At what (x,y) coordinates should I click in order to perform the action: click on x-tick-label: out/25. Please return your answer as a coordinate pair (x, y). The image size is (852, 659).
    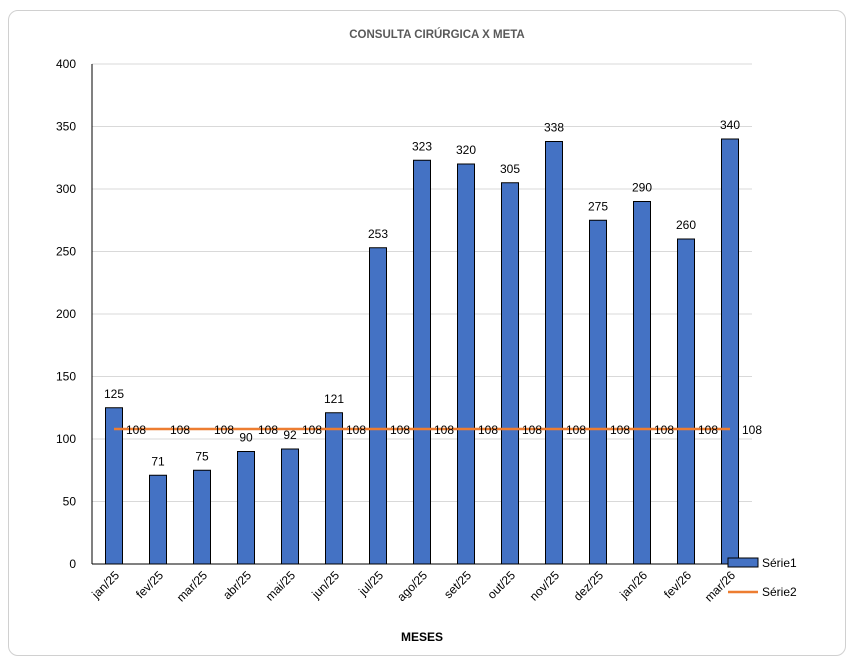
    Looking at the image, I should click on (502, 585).